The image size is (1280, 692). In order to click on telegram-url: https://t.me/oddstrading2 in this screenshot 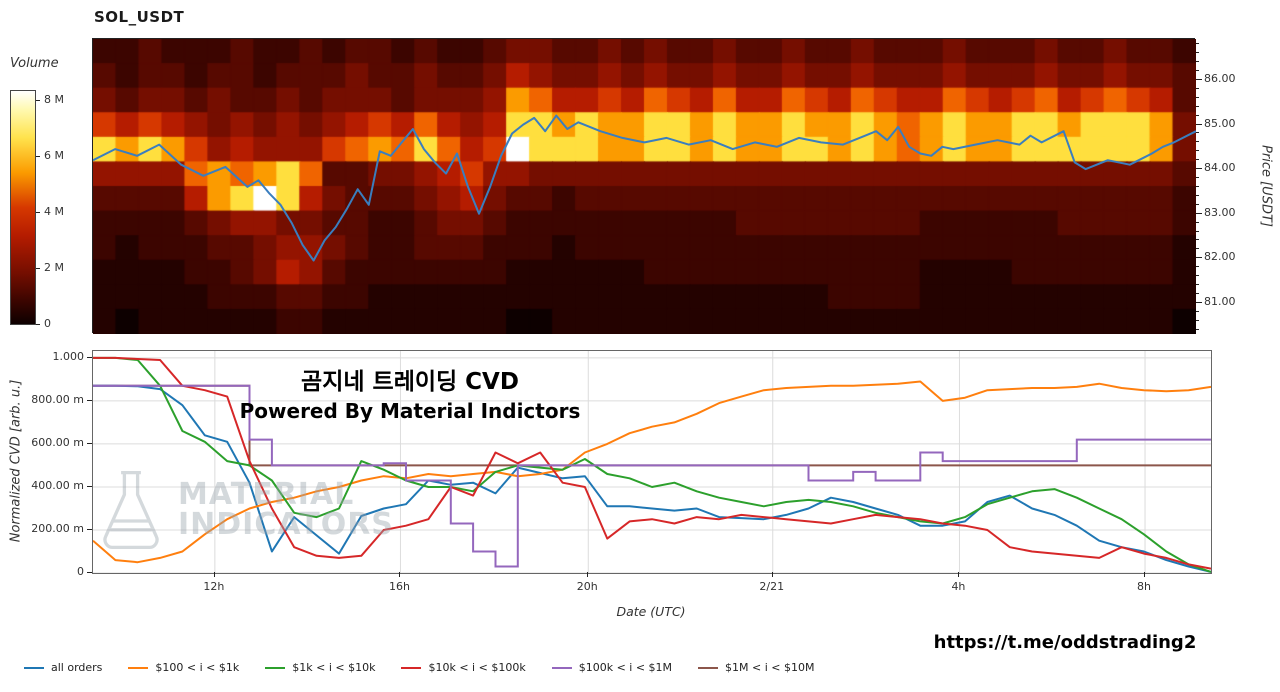, I will do `click(1065, 642)`.